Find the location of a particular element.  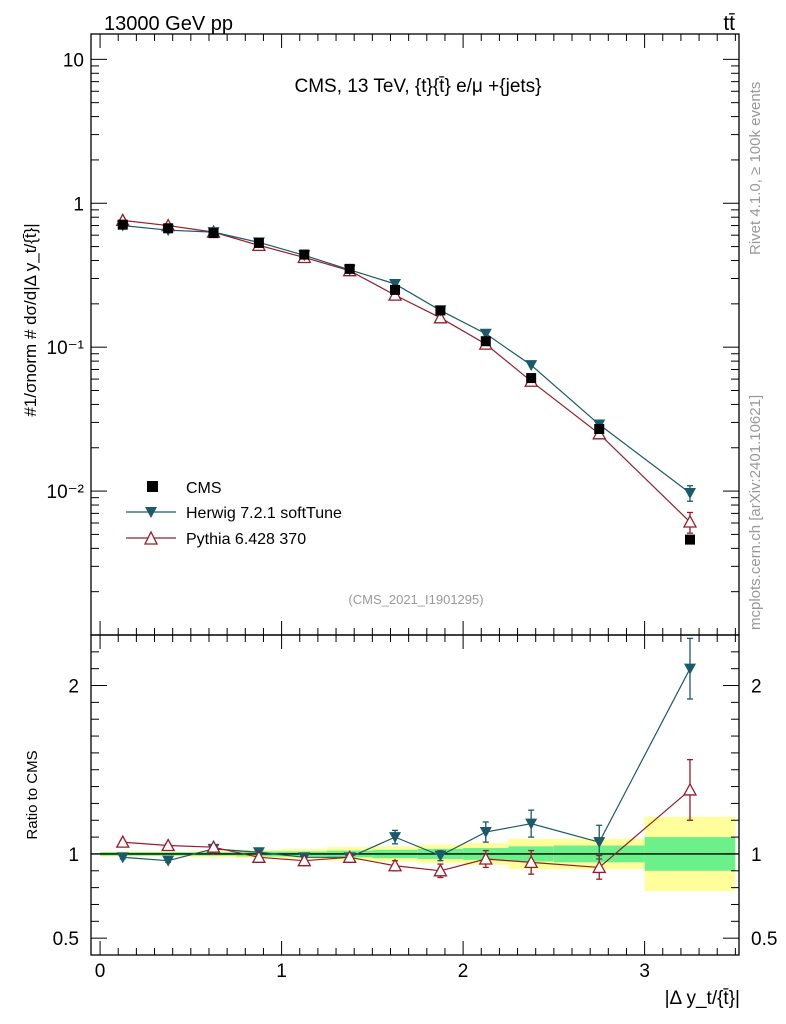

x-tick-label: 0 is located at coordinates (100, 971).